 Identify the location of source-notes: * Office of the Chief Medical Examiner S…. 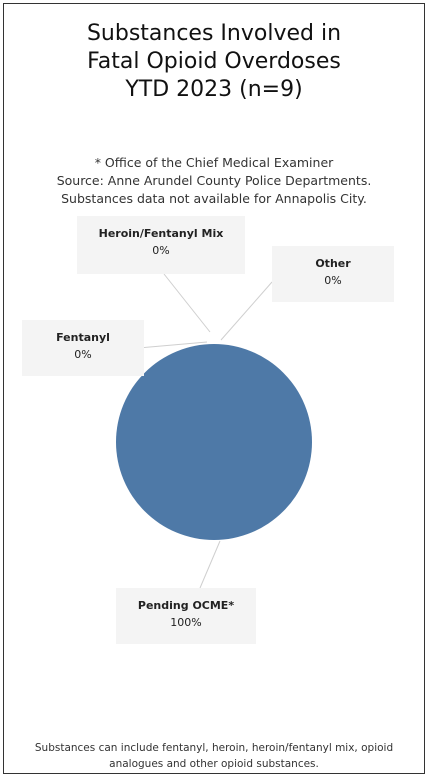
(214, 181).